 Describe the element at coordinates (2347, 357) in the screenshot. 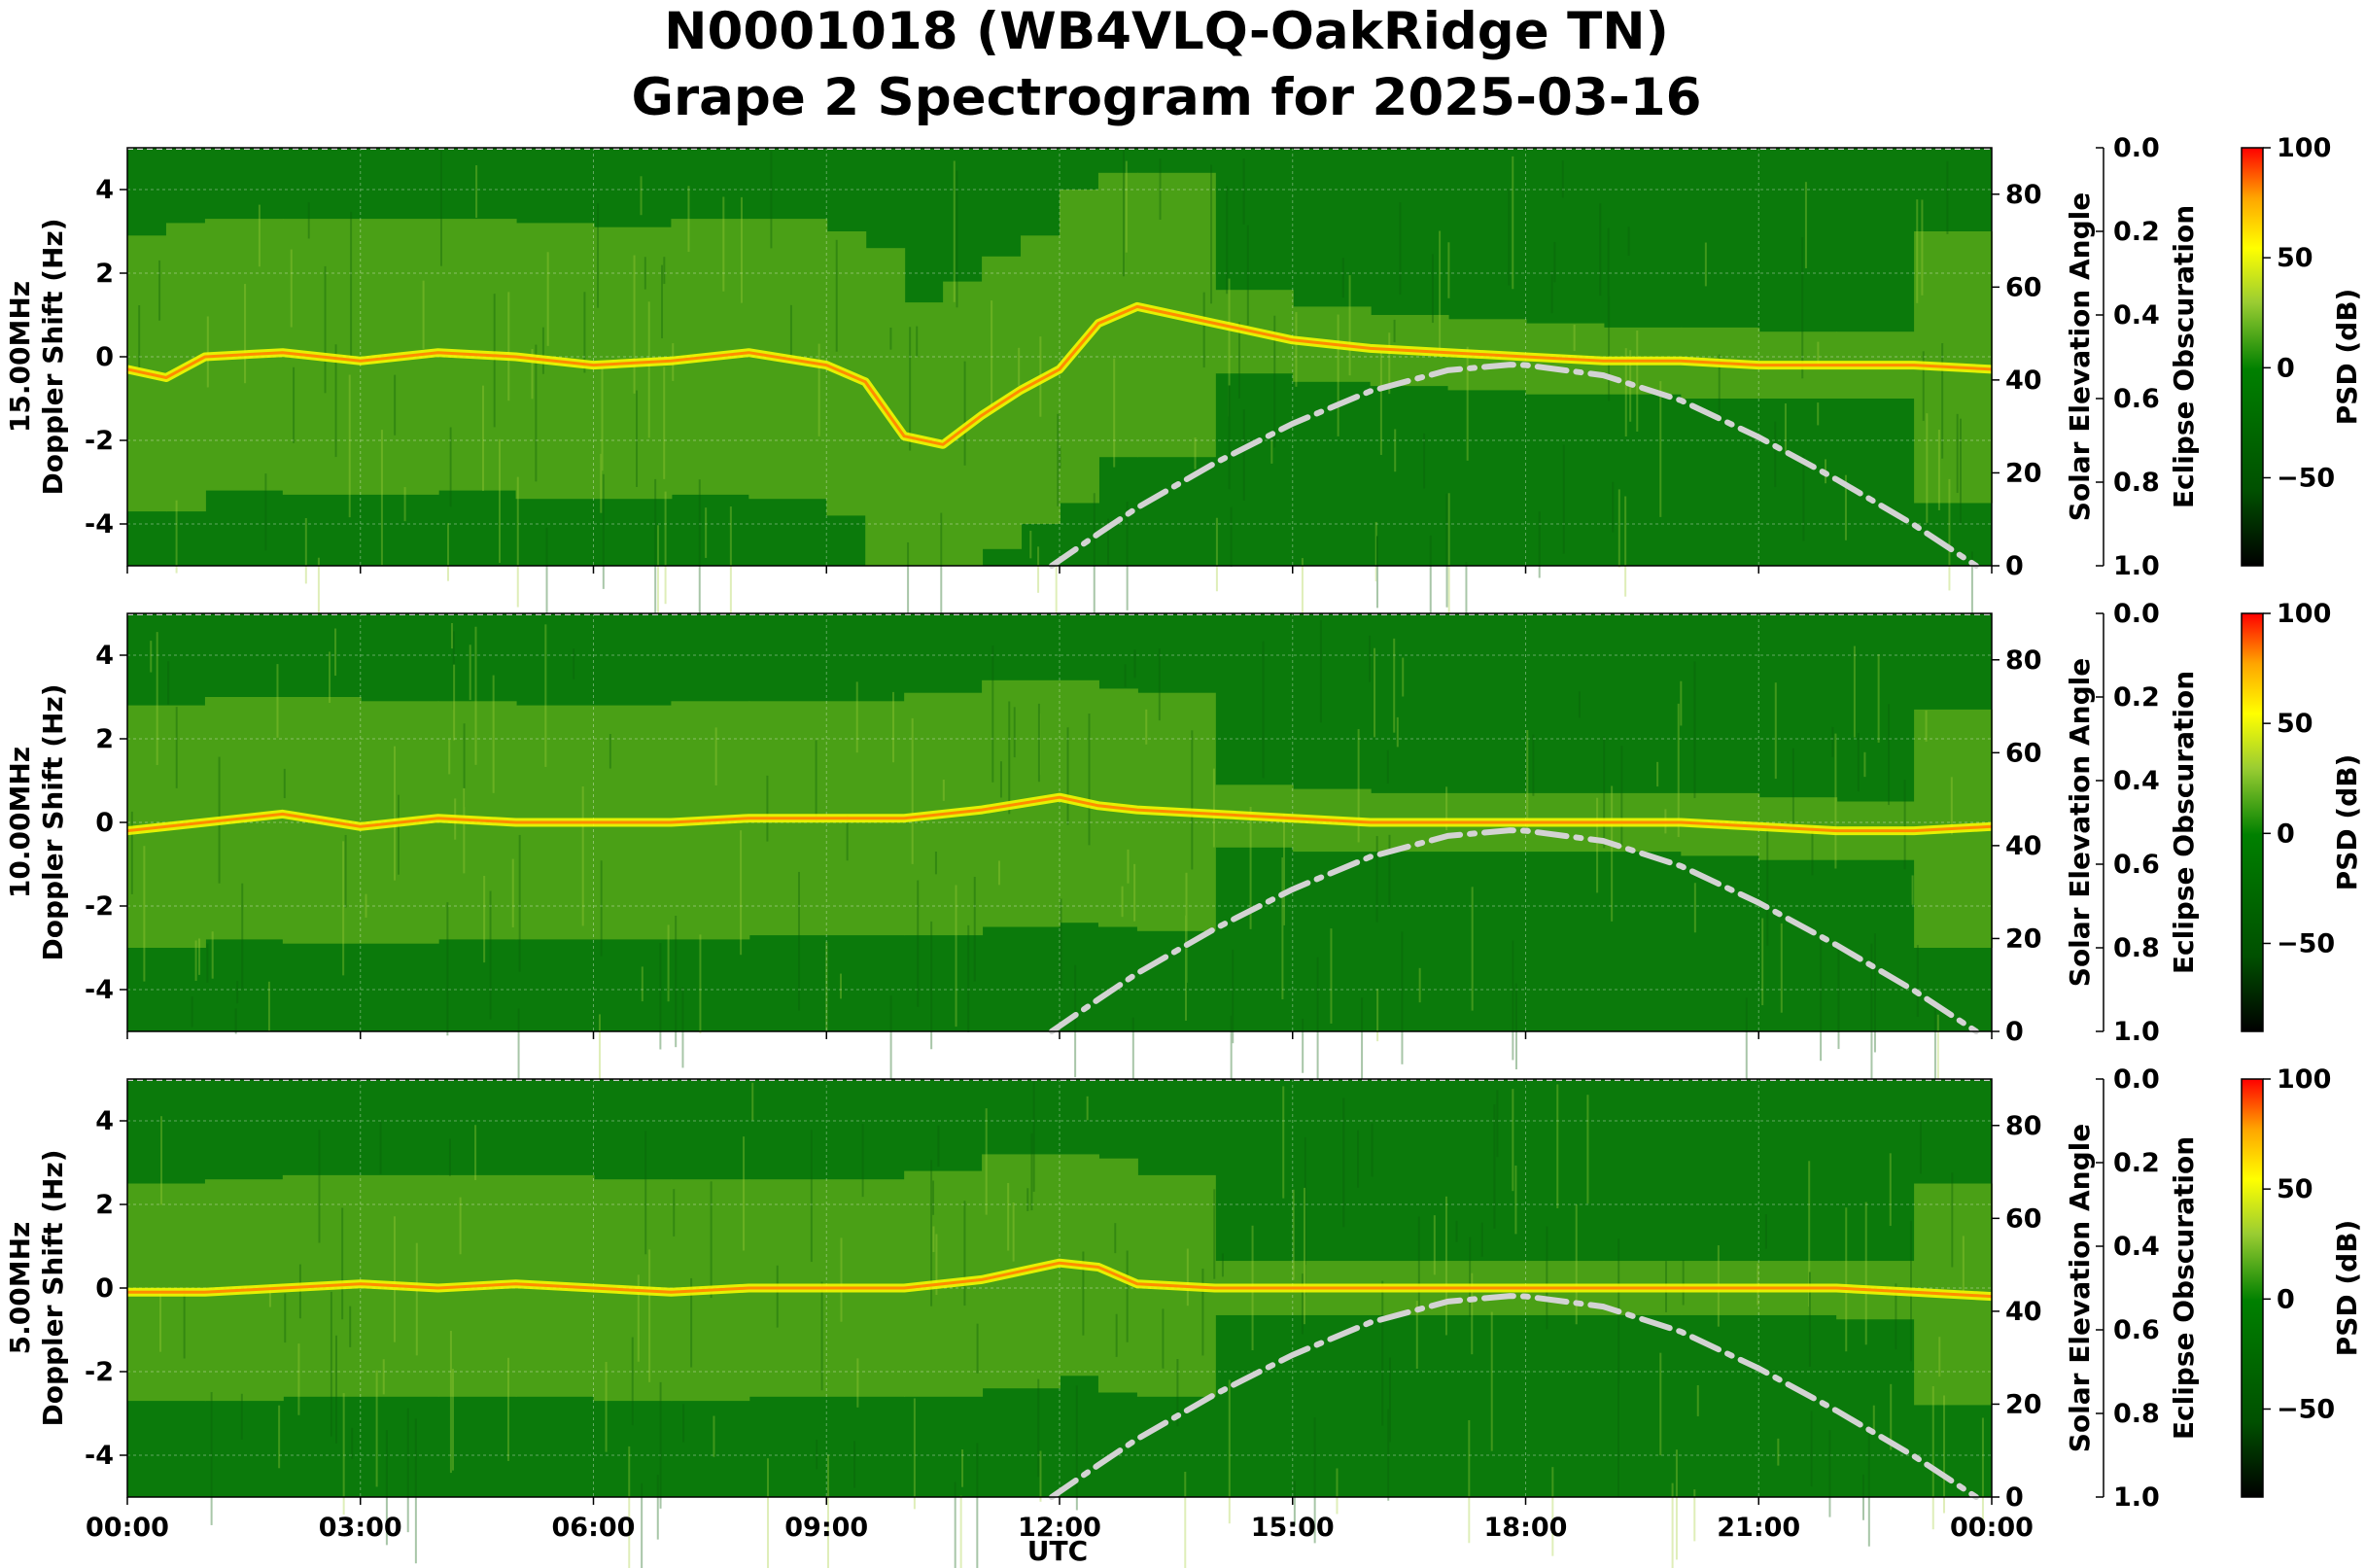

I see `colorbar-label: PSD (dB)` at that location.